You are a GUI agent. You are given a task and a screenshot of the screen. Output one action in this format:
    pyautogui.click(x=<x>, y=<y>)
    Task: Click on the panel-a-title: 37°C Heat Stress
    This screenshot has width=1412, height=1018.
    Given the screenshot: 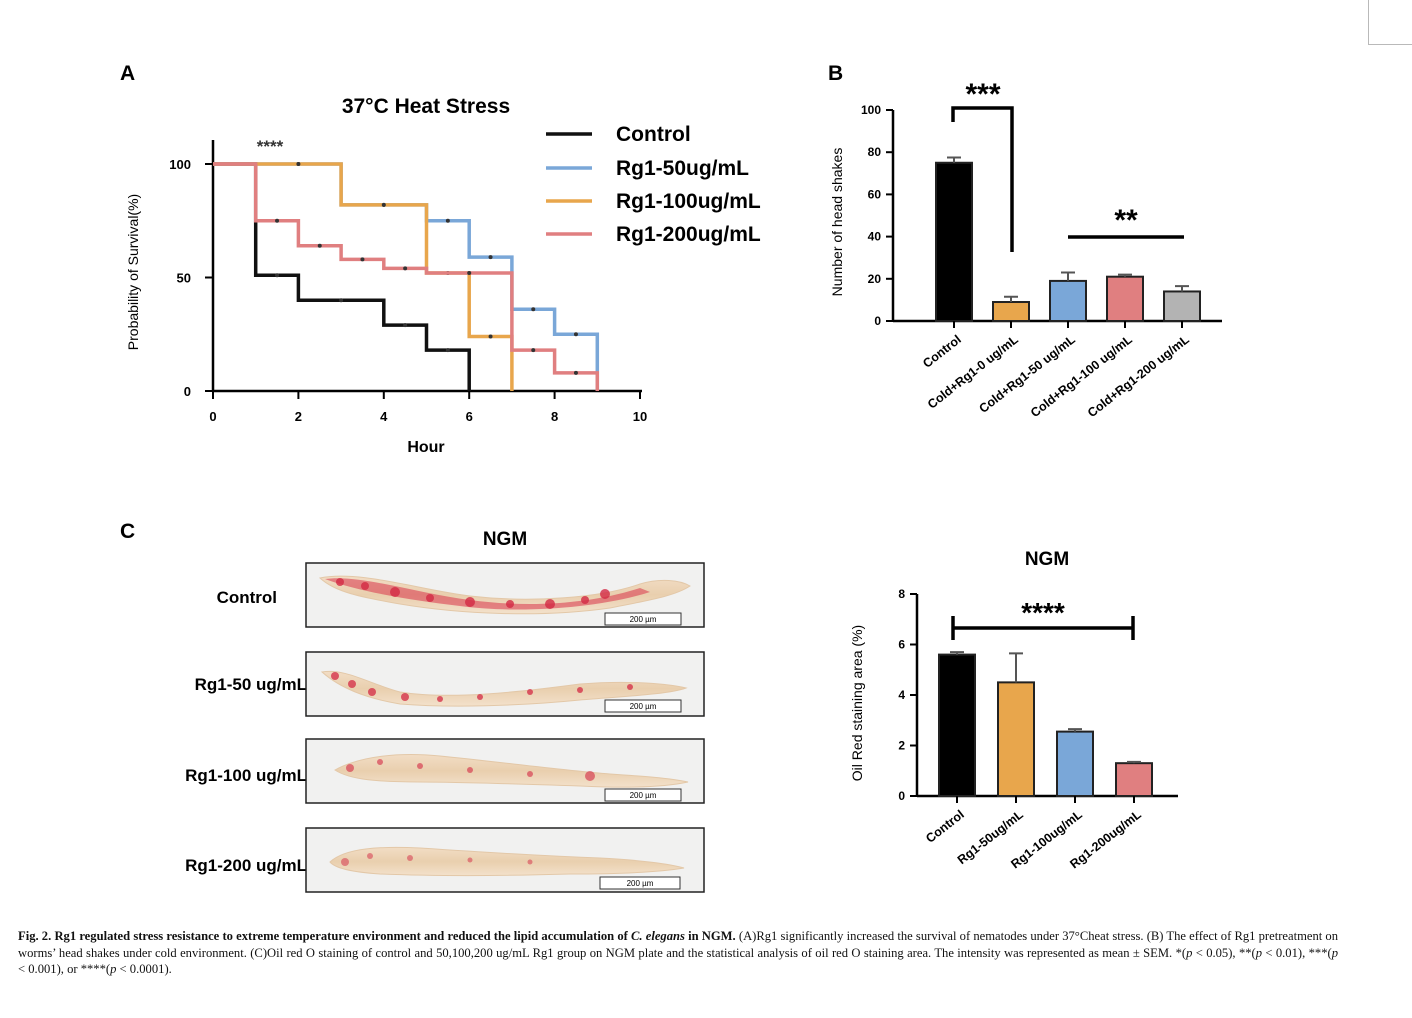 What is the action you would take?
    pyautogui.click(x=426, y=106)
    